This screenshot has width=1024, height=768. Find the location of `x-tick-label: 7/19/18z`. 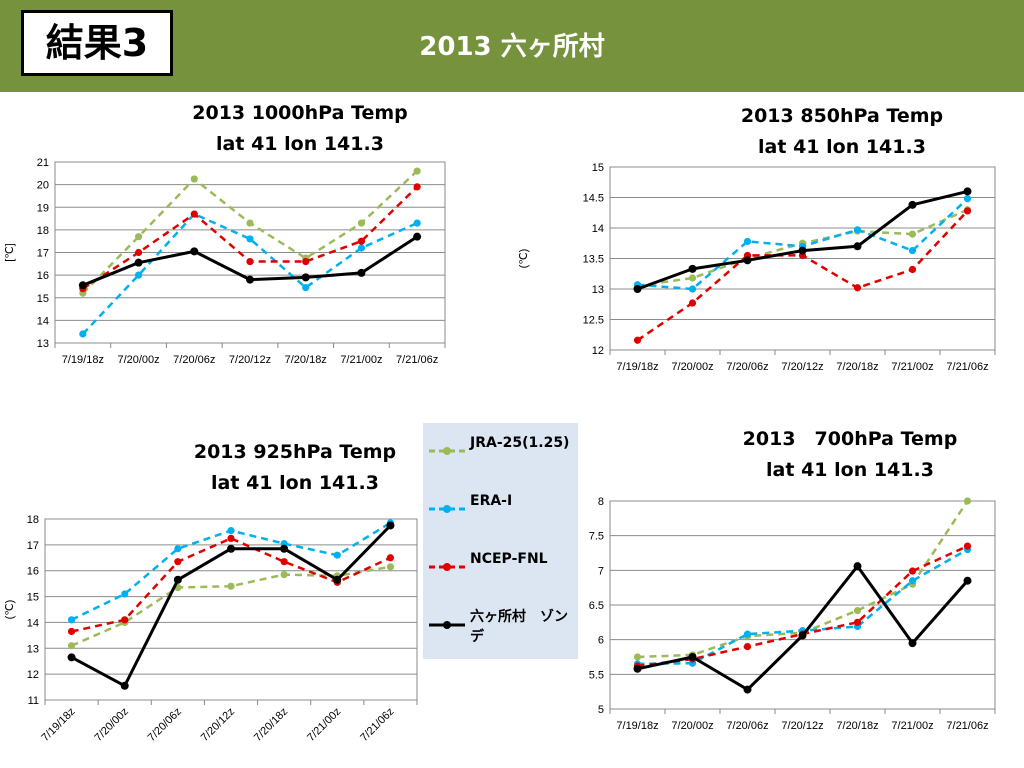

x-tick-label: 7/19/18z is located at coordinates (83, 360).